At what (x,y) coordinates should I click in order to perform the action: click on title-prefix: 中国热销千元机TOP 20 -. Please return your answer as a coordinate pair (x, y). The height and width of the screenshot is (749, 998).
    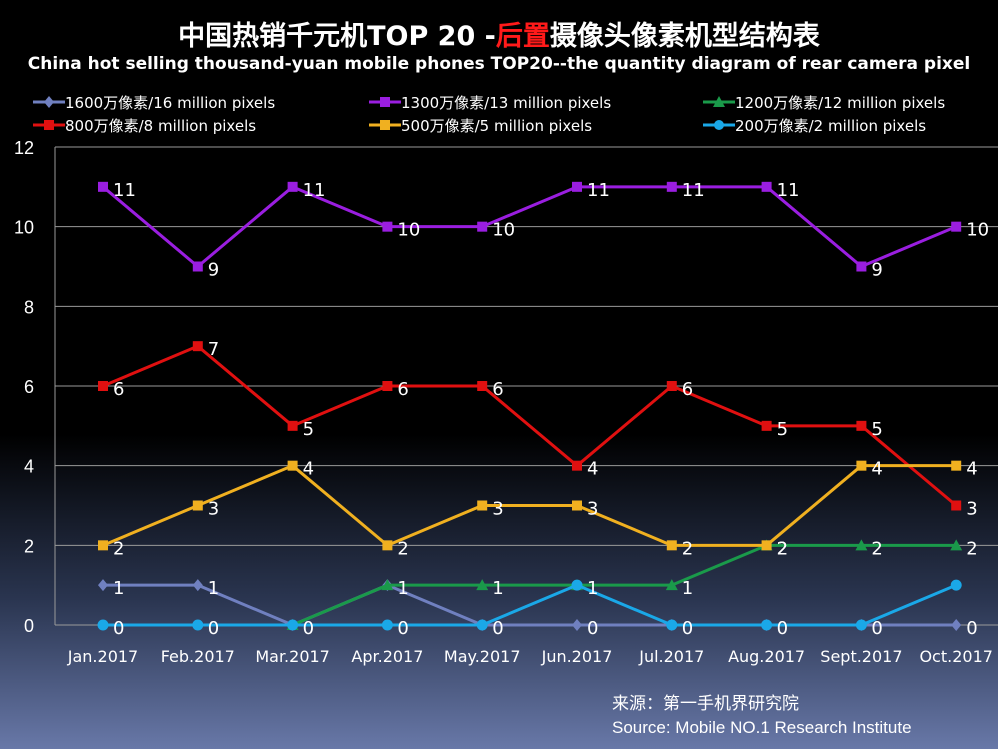
    Looking at the image, I should click on (337, 36).